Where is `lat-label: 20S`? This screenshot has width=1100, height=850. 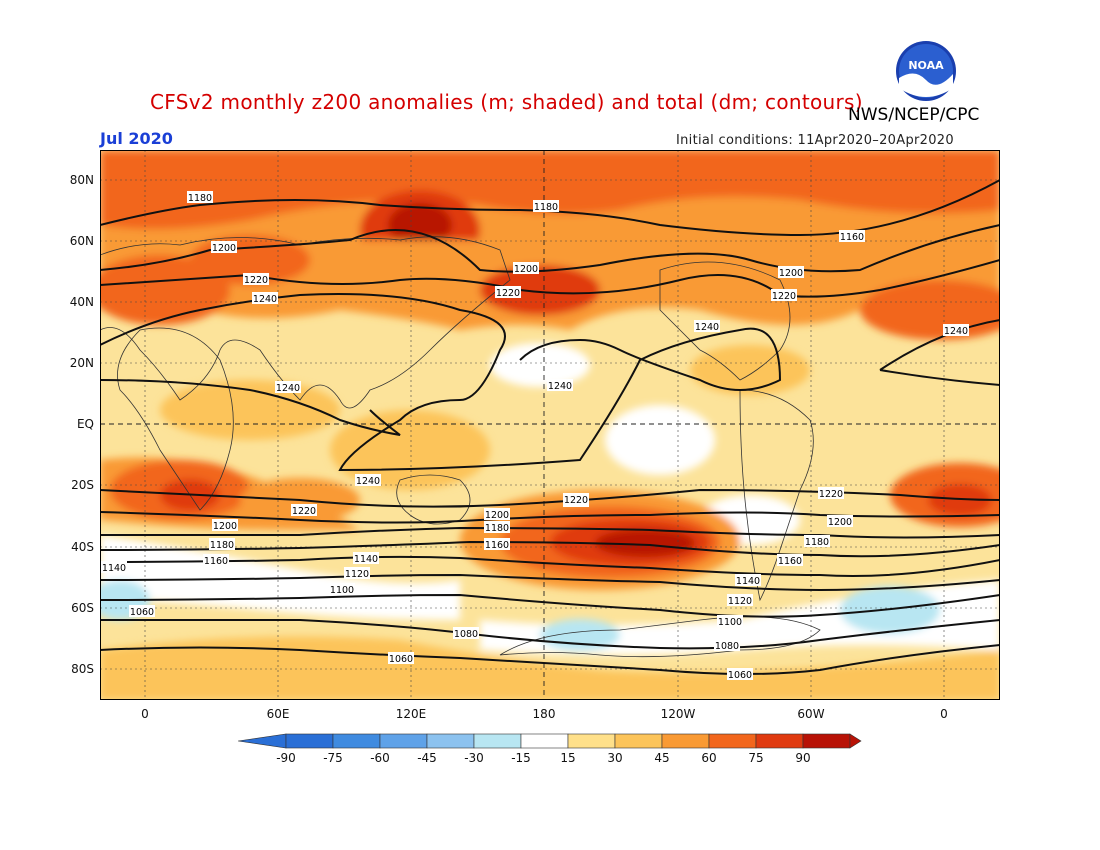
lat-label: 20S is located at coordinates (82, 485).